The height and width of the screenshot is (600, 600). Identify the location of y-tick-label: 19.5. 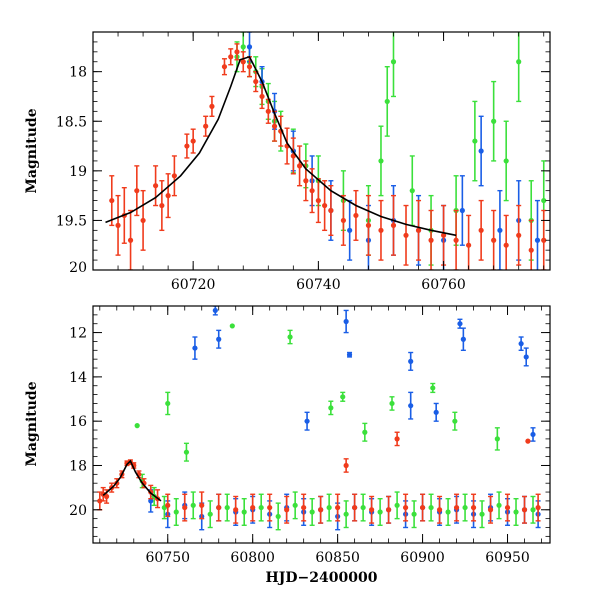
(71, 221).